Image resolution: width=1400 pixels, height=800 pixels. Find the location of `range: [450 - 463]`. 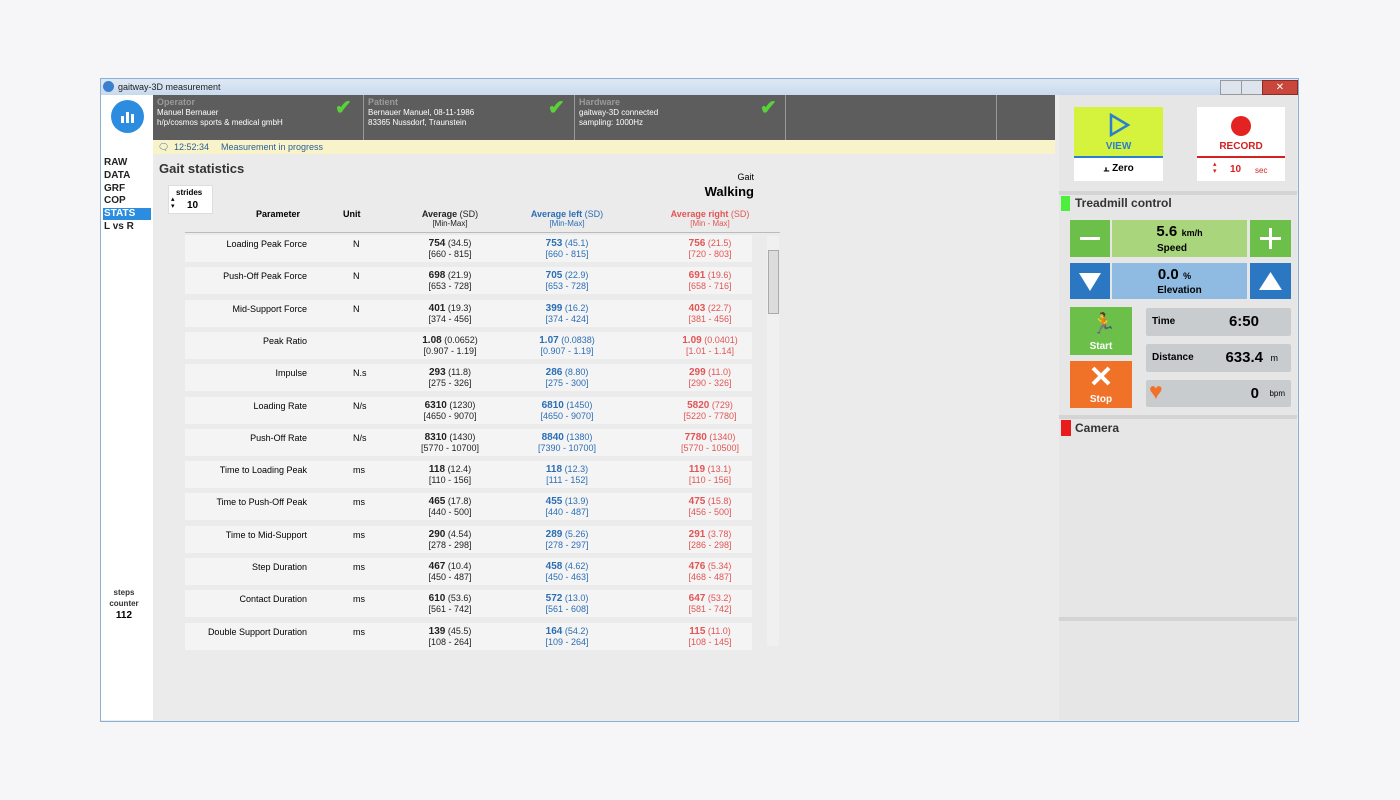

range: [450 - 463] is located at coordinates (567, 577).